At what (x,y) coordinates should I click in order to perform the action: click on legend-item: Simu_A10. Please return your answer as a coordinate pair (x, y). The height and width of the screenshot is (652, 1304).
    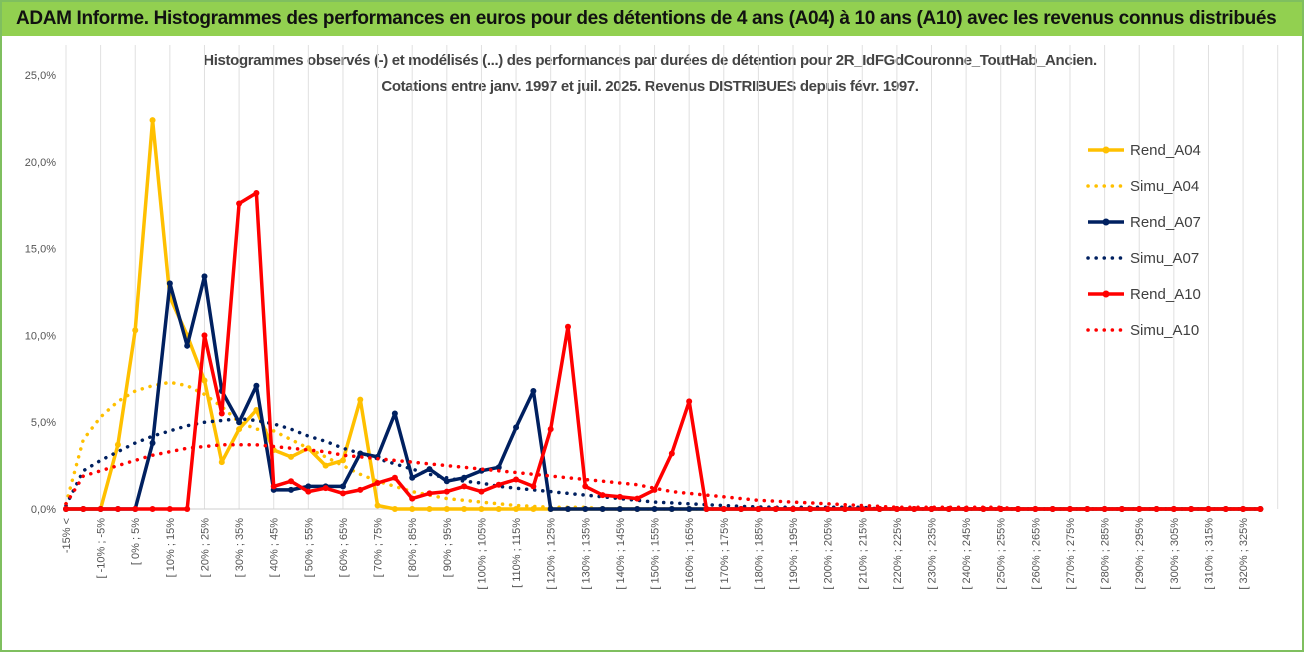
    Looking at the image, I should click on (1142, 330).